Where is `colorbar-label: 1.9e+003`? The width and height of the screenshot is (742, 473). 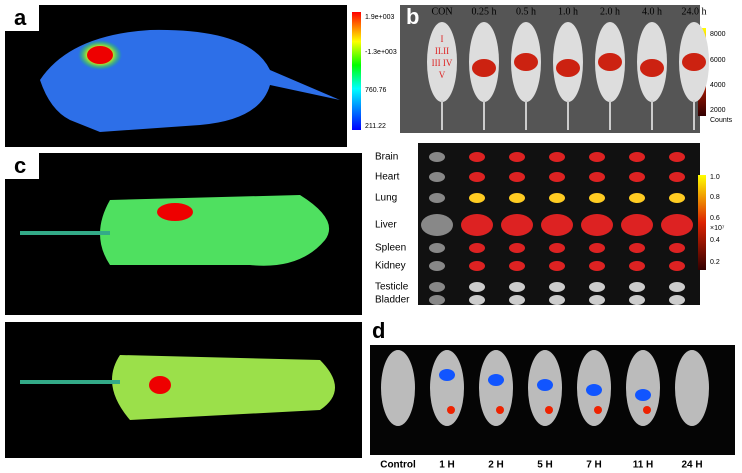
colorbar-label: 1.9e+003 is located at coordinates (379, 17).